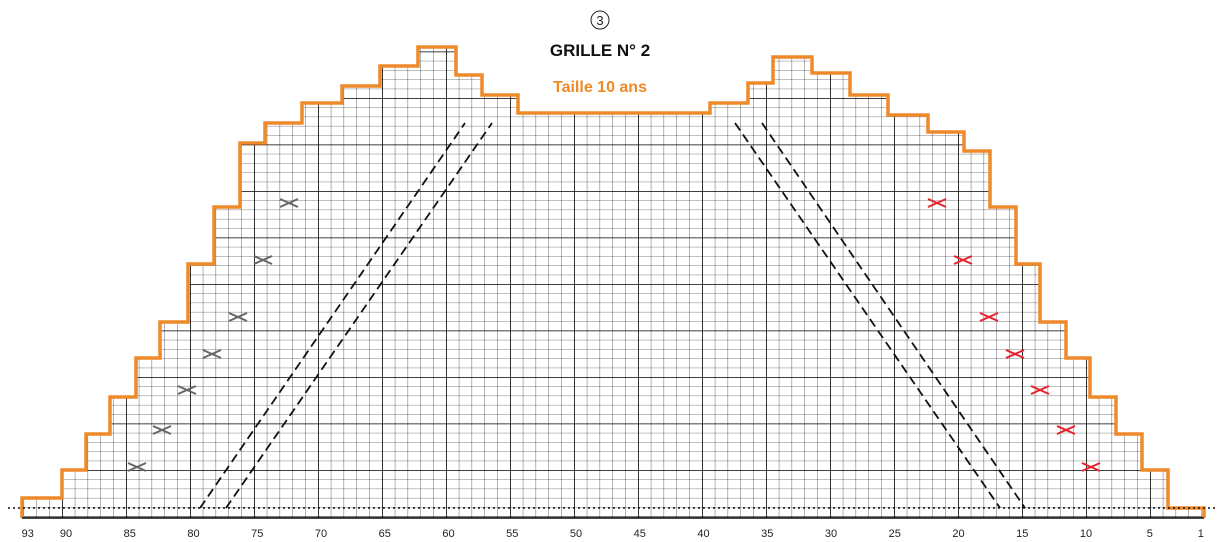  What do you see at coordinates (130, 534) in the screenshot?
I see `axis-label: 85` at bounding box center [130, 534].